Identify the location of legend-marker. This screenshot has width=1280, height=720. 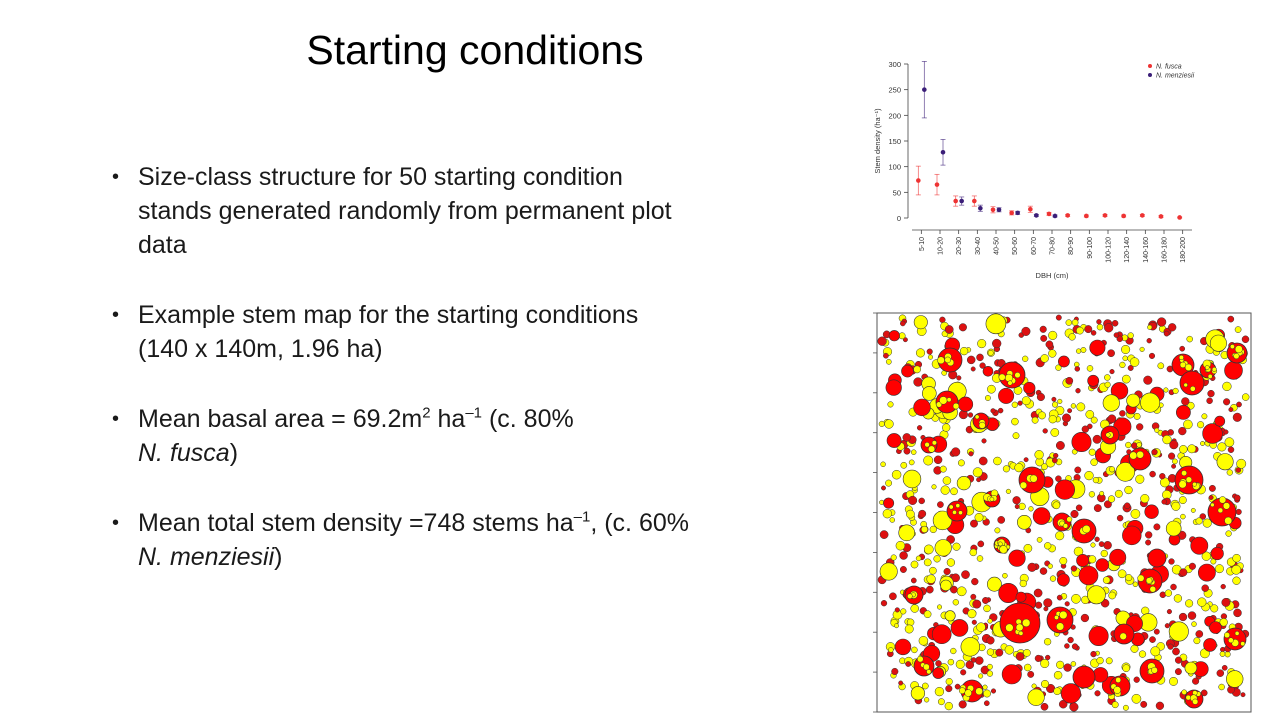
(1150, 66).